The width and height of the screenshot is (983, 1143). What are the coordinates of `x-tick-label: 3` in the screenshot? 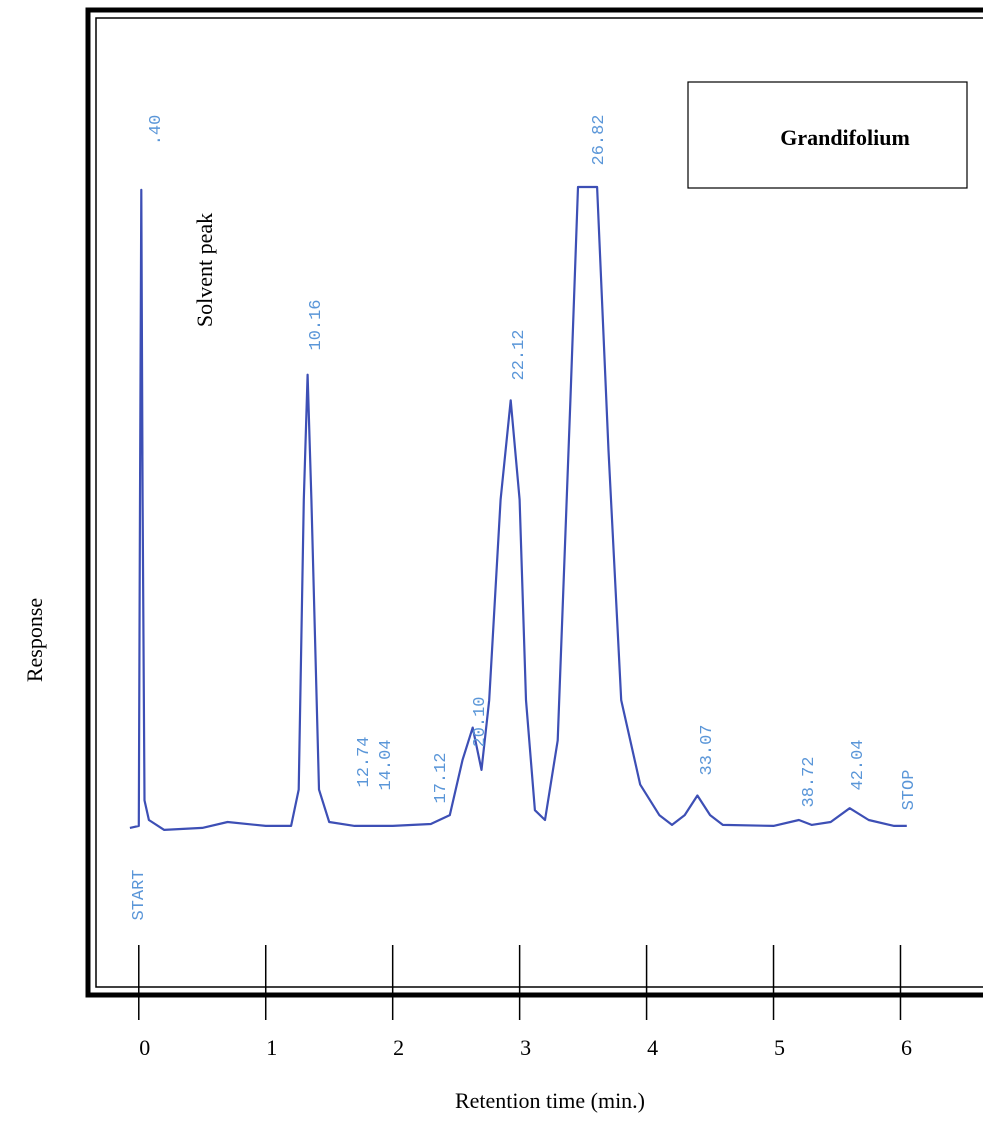 It's located at (525, 1047).